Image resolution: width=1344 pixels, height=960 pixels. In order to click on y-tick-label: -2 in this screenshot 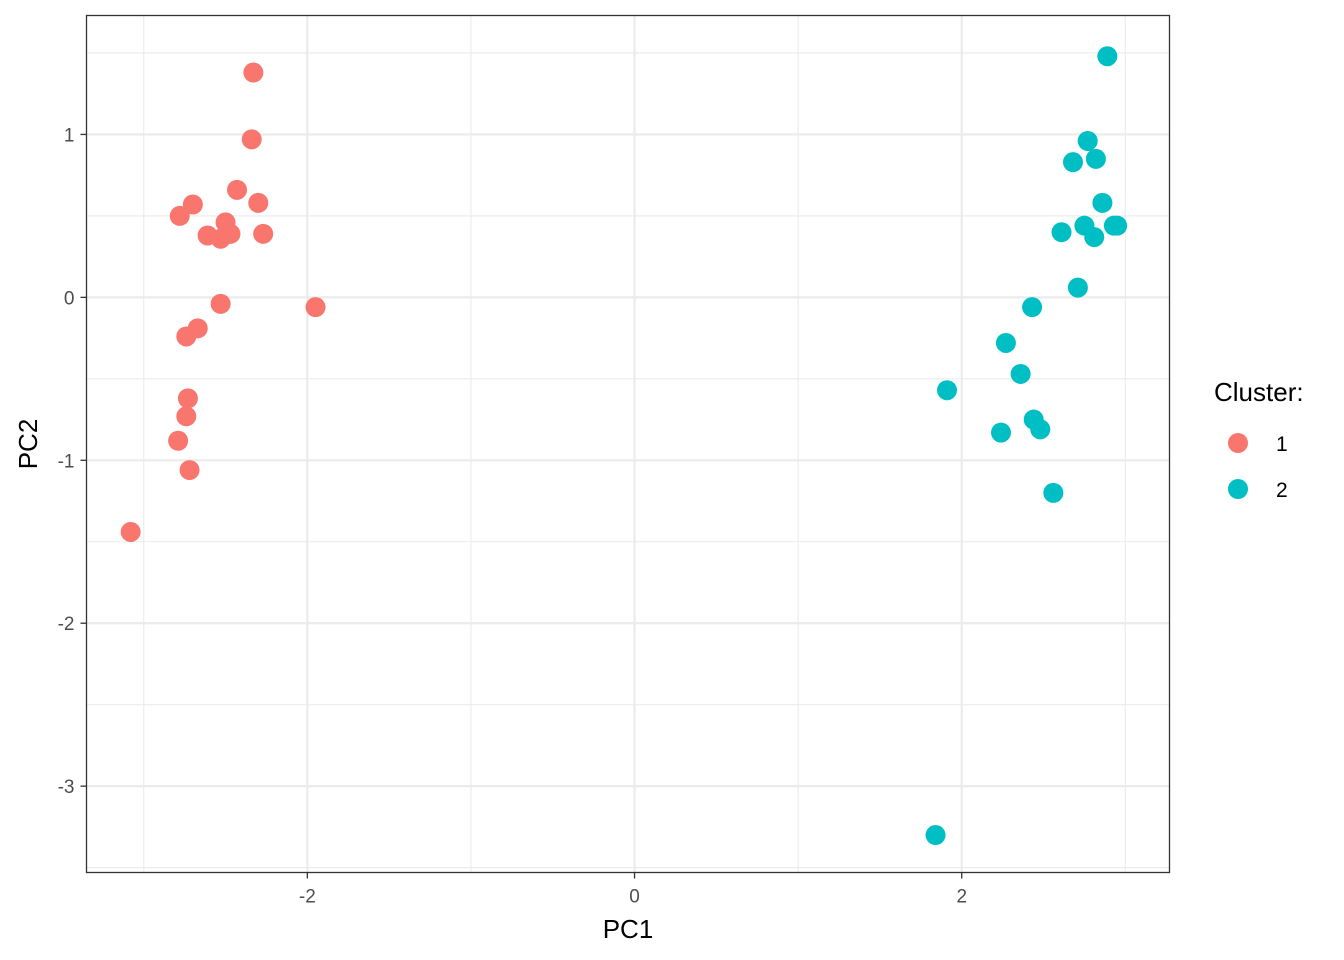, I will do `click(66, 624)`.